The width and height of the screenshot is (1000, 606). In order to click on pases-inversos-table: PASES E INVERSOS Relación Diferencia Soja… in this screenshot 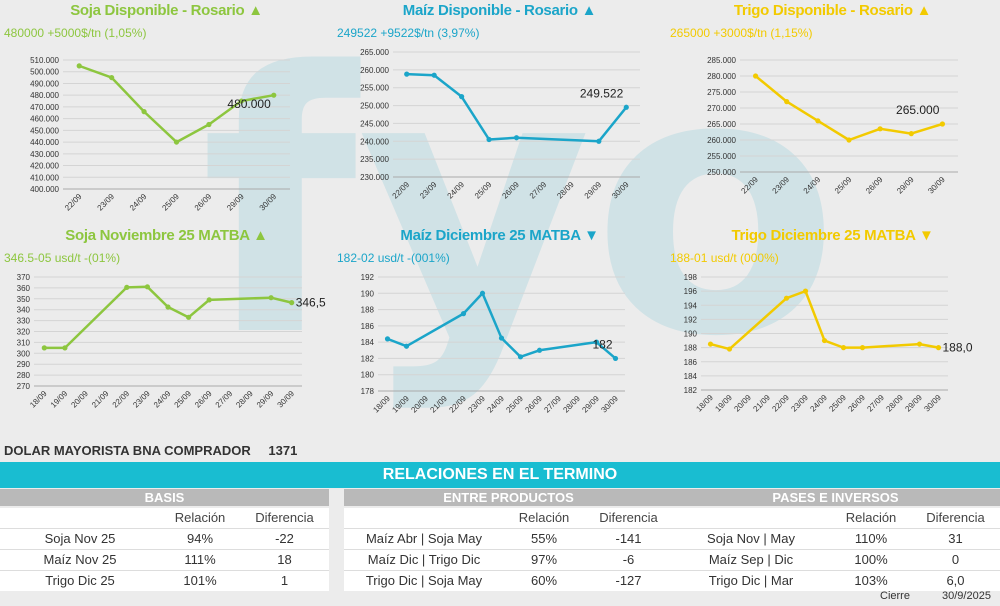, I will do `click(835, 540)`.